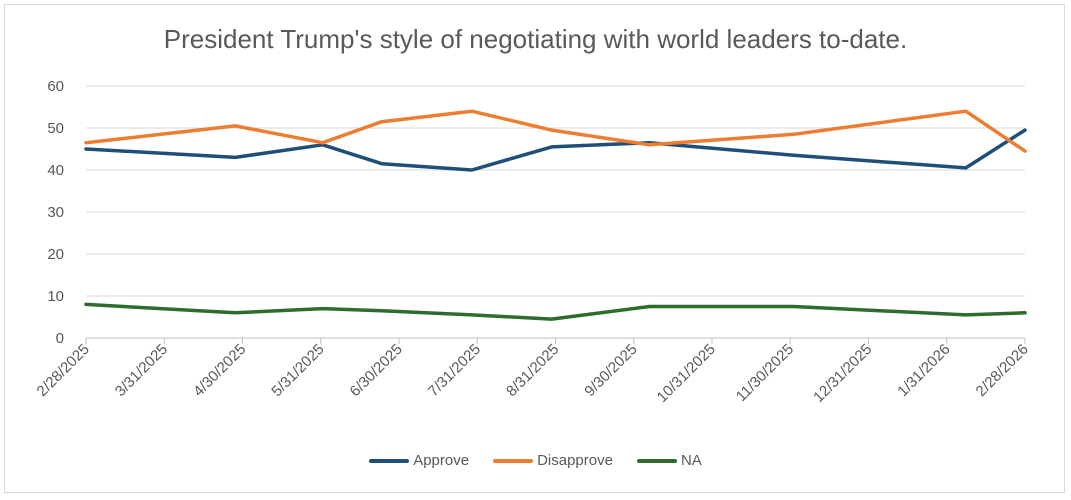 The height and width of the screenshot is (500, 1071). Describe the element at coordinates (923, 370) in the screenshot. I see `x-tick-label: 1/31/2026` at that location.